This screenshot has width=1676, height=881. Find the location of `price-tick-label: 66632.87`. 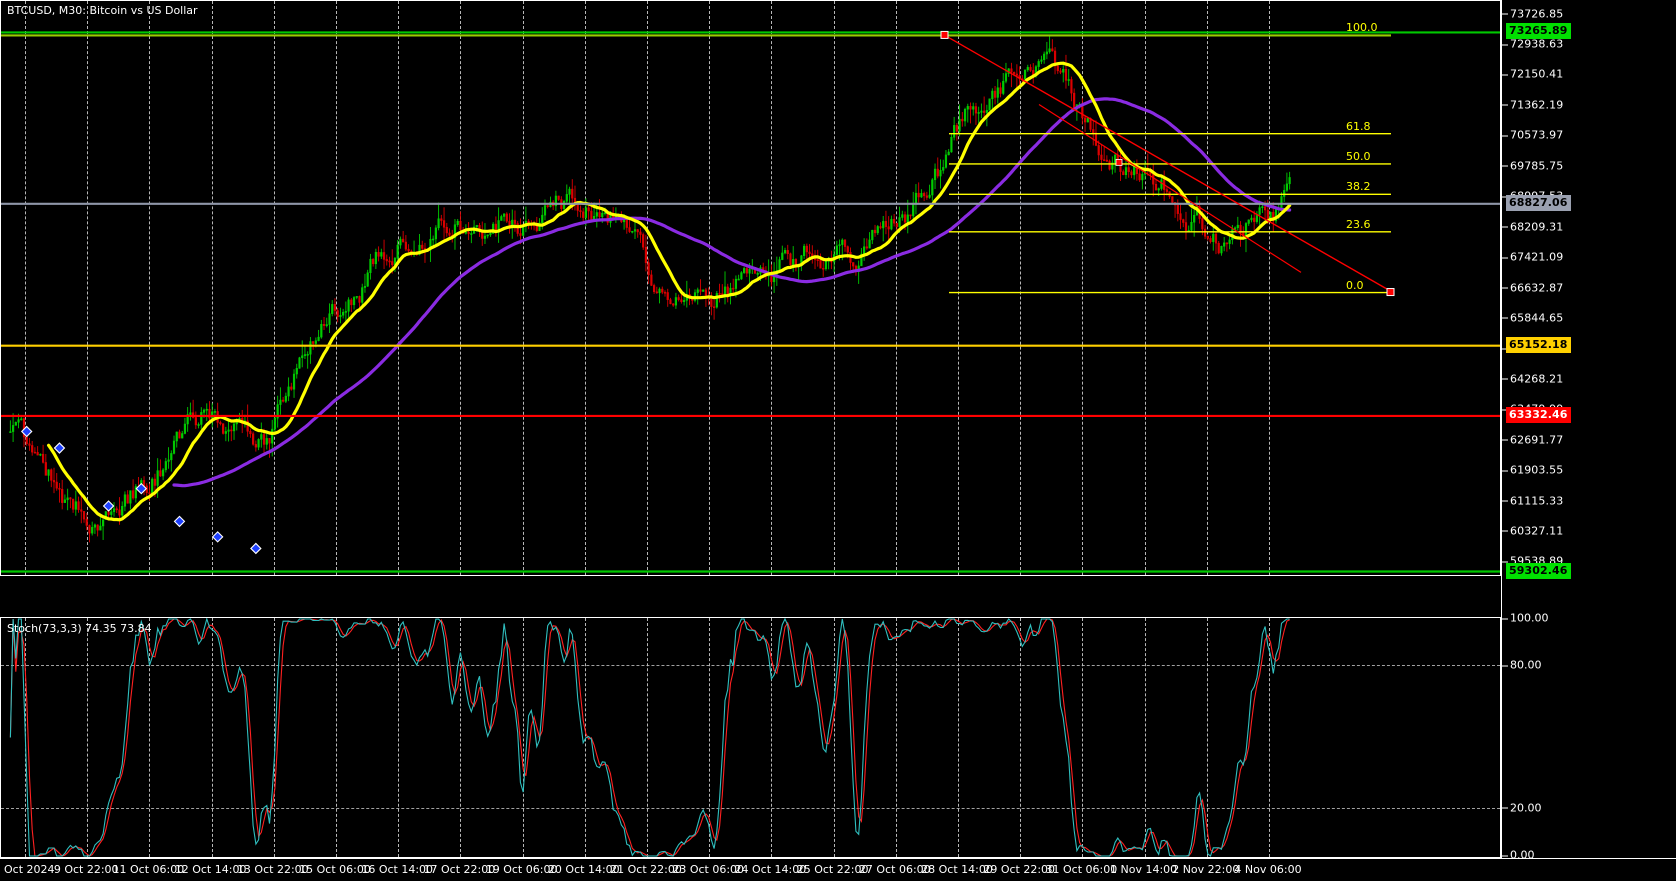

price-tick-label: 66632.87 is located at coordinates (1532, 287).